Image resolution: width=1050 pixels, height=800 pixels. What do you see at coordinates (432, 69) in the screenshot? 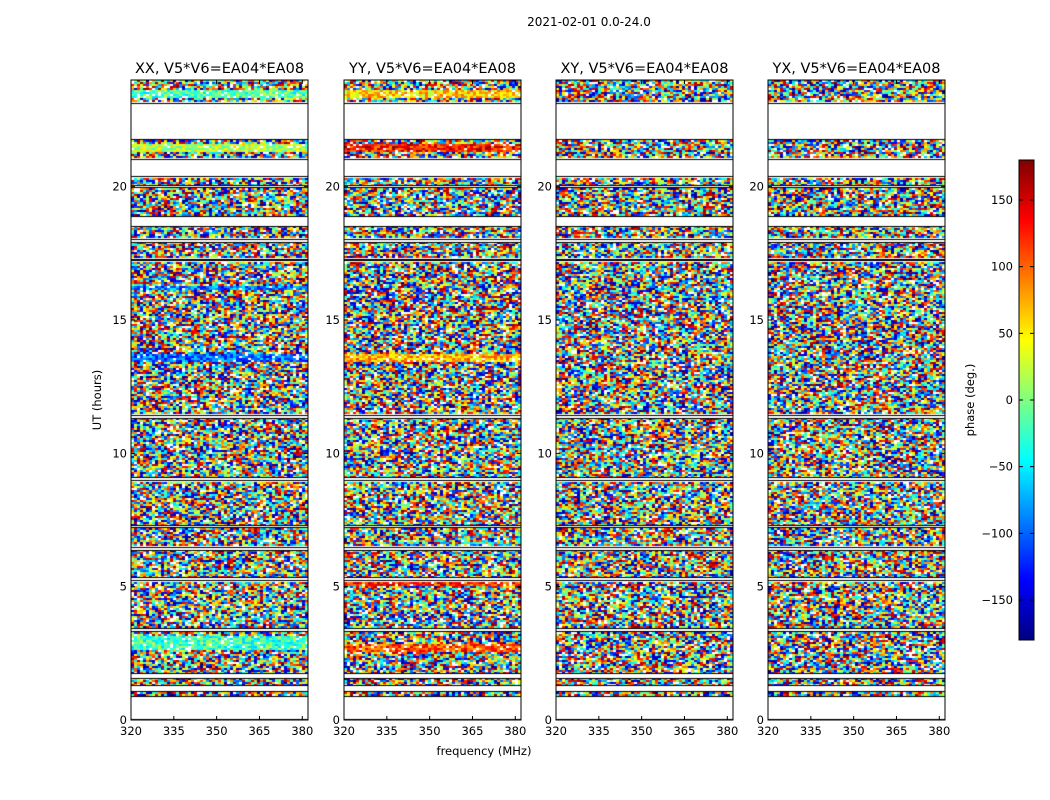
I see `panel-title: YY, V5*V6=EA04*EA08` at bounding box center [432, 69].